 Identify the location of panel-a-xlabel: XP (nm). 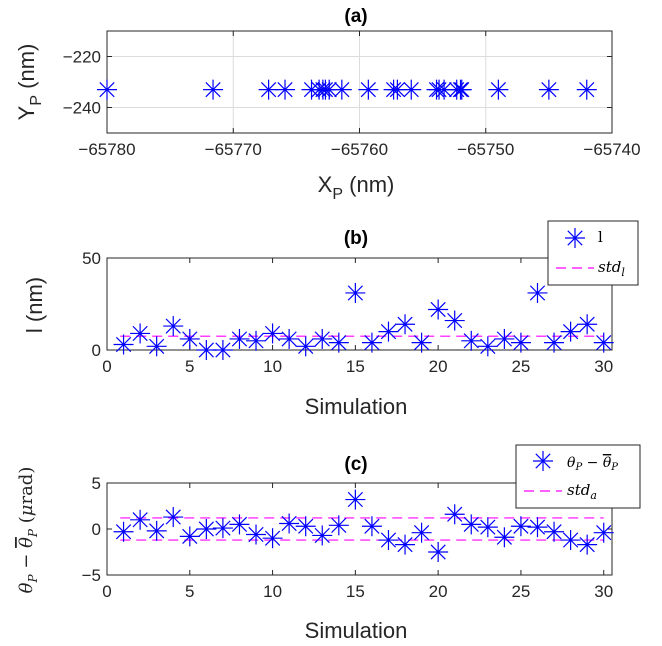
(356, 187).